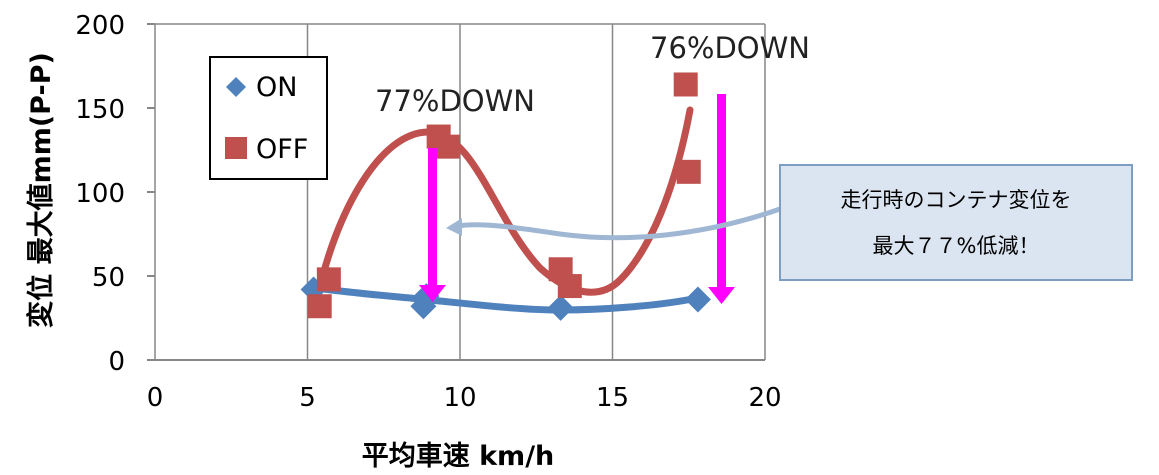 This screenshot has width=1159, height=475. I want to click on y-tick-label: 150, so click(100, 110).